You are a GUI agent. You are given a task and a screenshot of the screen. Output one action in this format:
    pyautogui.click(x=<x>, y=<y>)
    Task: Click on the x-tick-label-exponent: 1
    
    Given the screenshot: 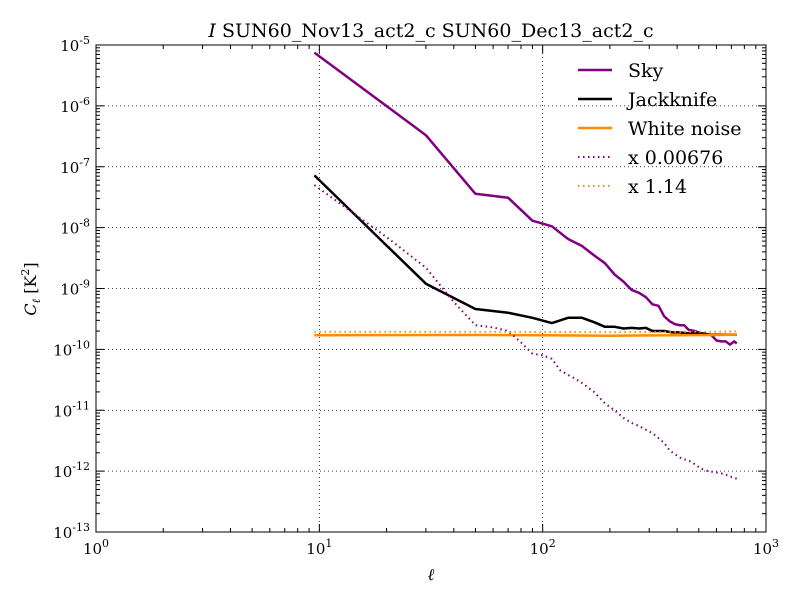 What is the action you would take?
    pyautogui.click(x=328, y=543)
    